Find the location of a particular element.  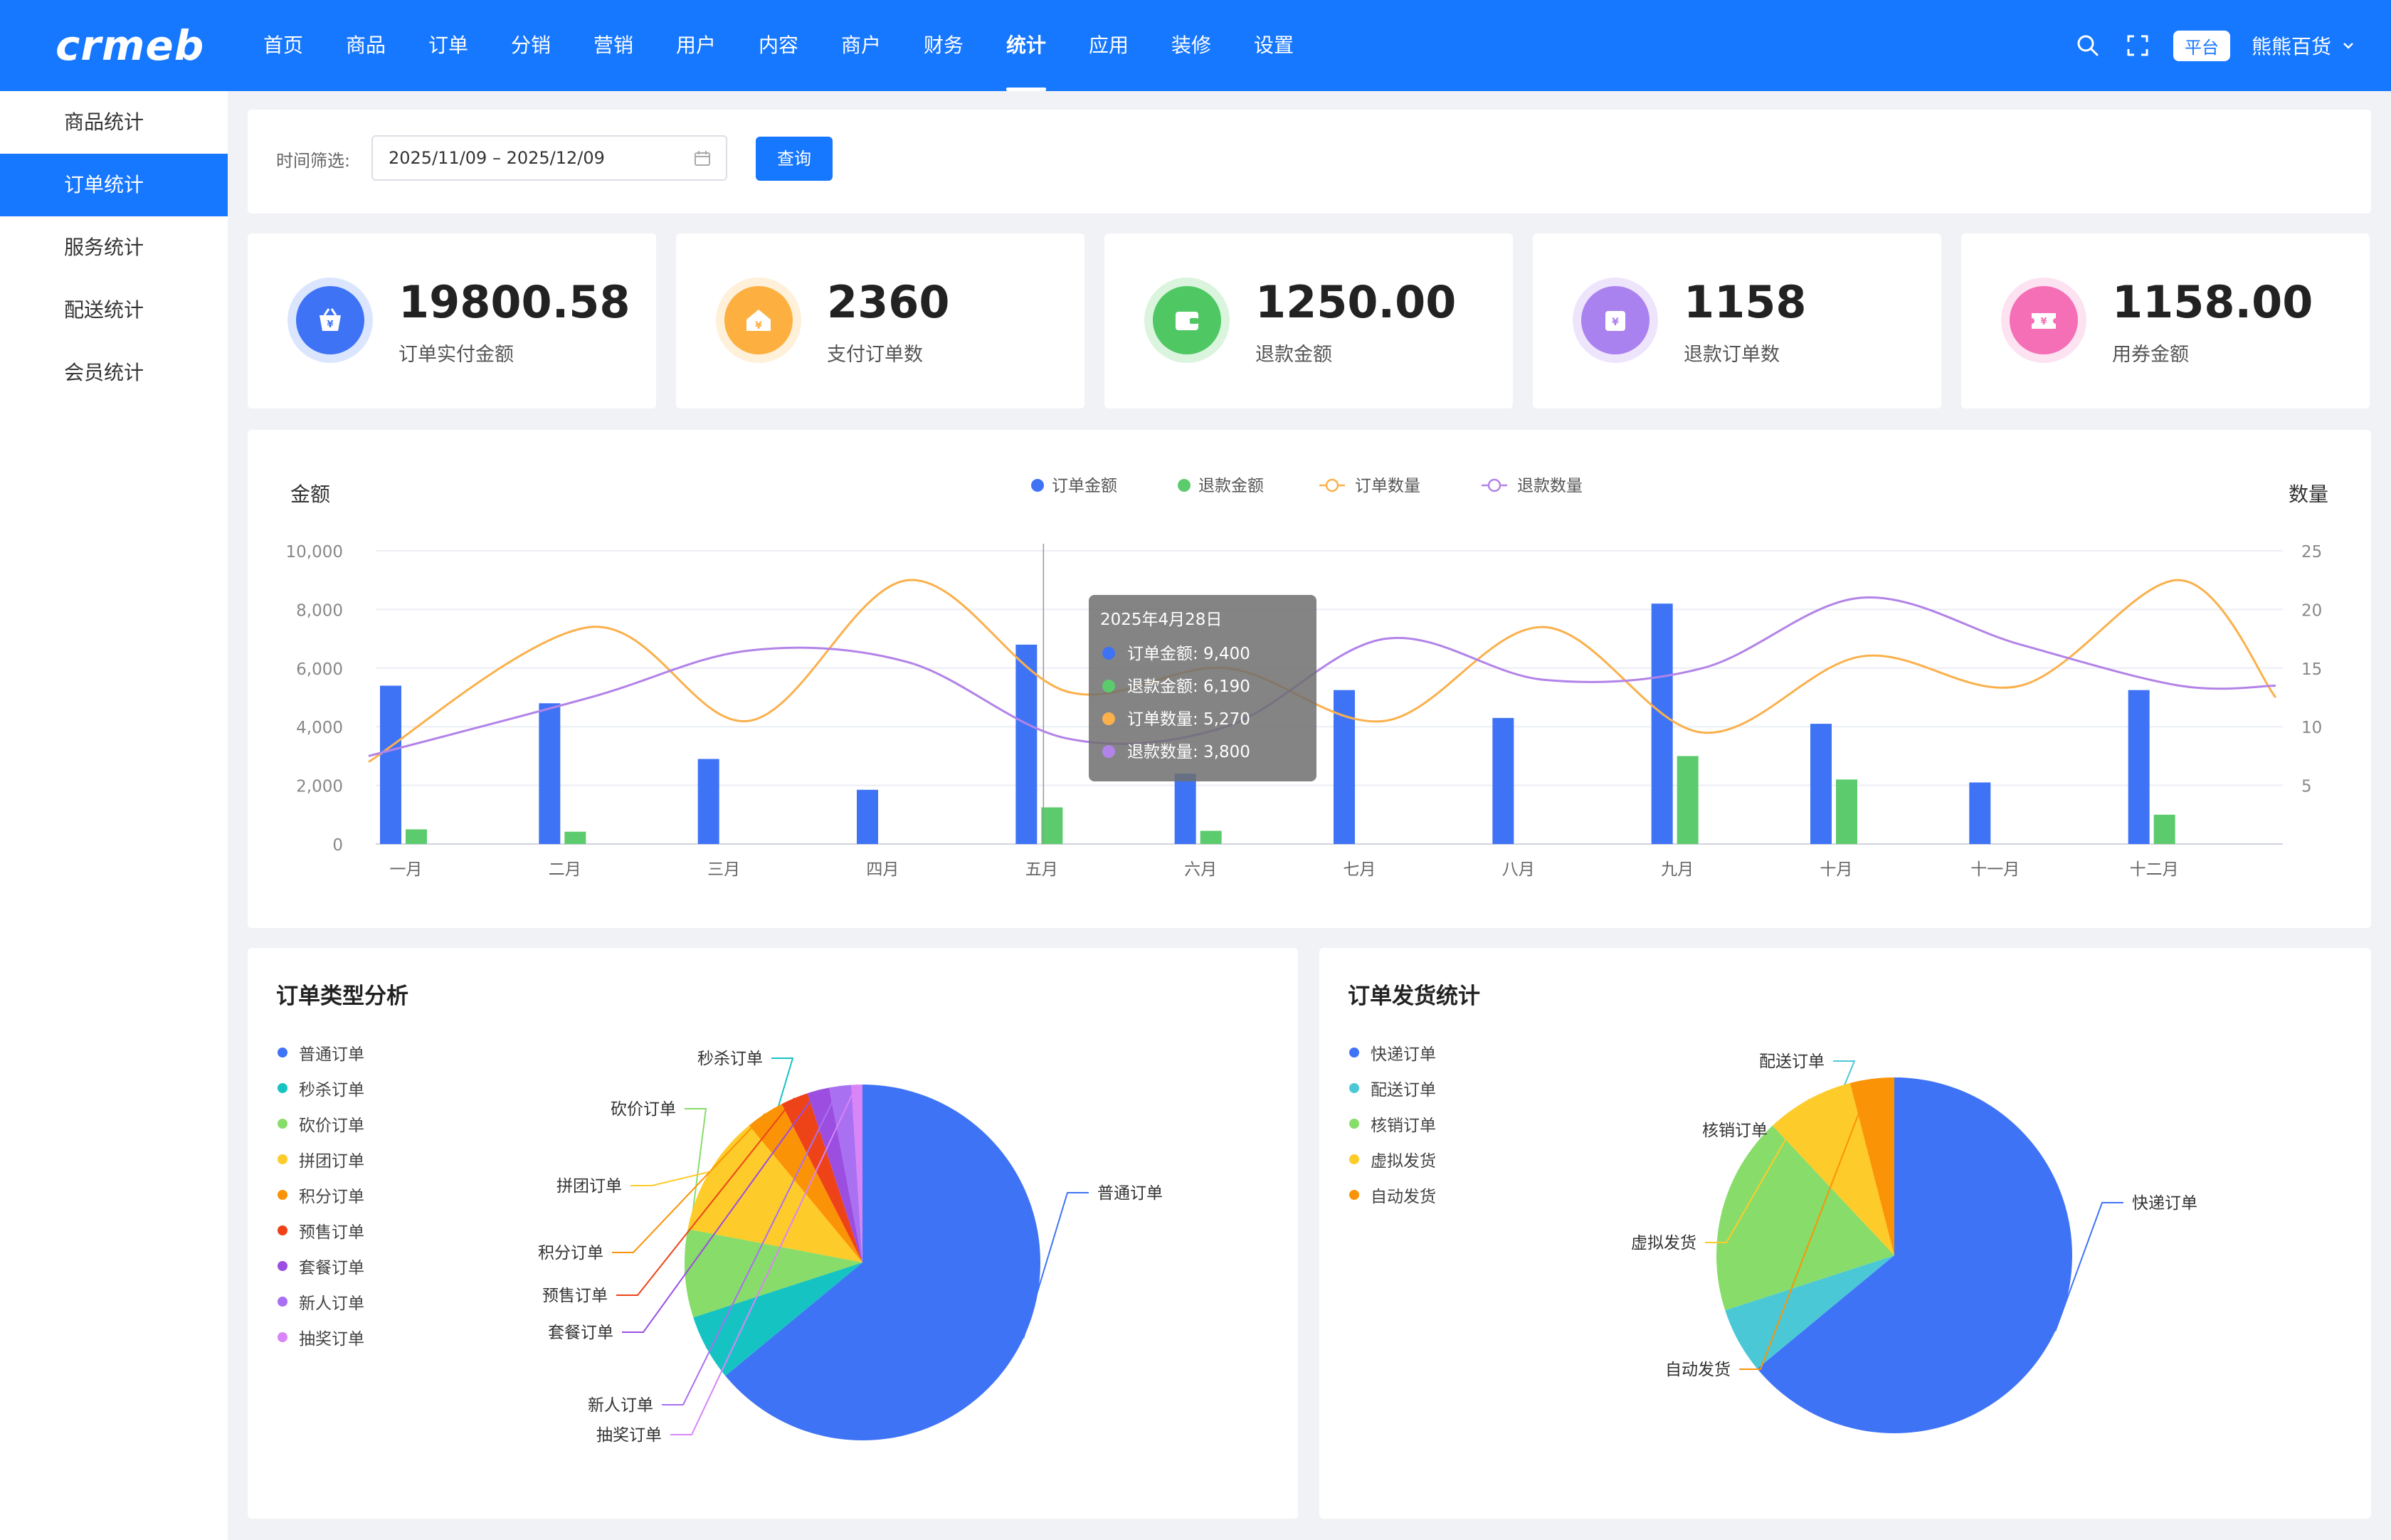

legend-item: 秒杀订单 is located at coordinates (321, 1088).